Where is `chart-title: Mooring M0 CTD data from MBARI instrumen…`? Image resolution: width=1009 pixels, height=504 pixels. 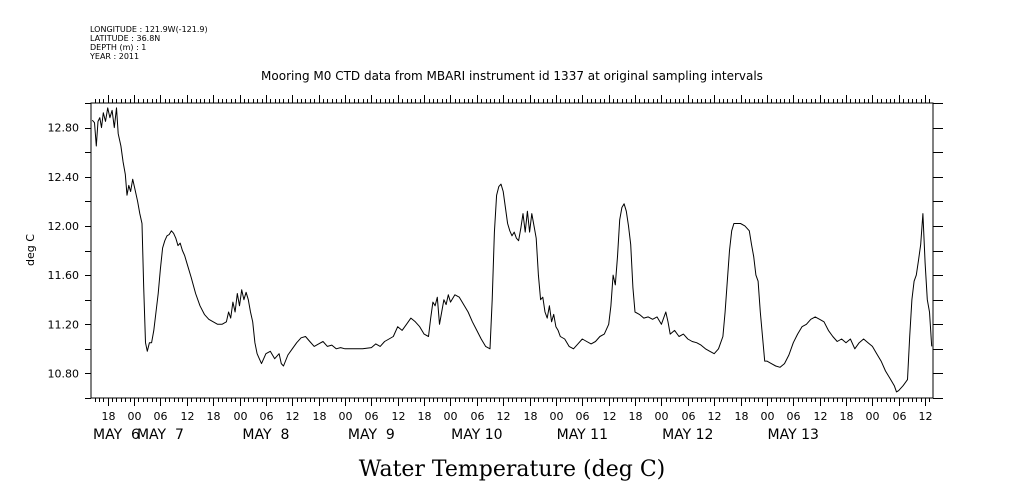
chart-title: Mooring M0 CTD data from MBARI instrumen… is located at coordinates (512, 76).